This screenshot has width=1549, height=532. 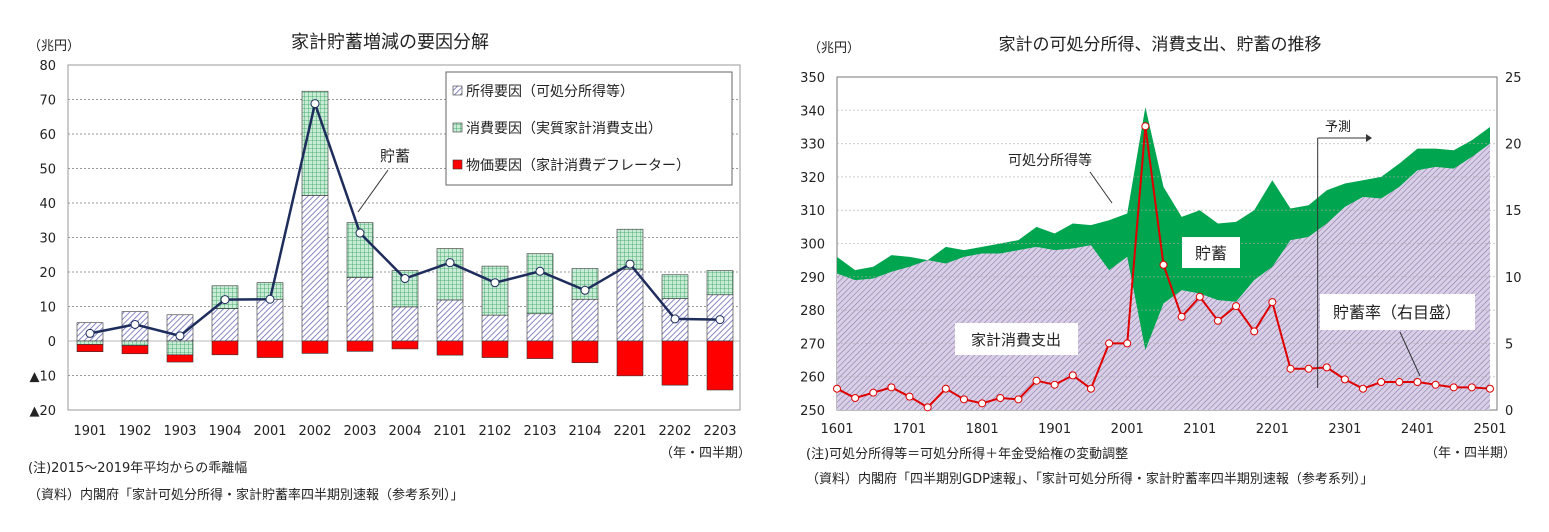 What do you see at coordinates (578, 165) in the screenshot?
I see `legend-label: 物価要因（家計消費デフレーター）` at bounding box center [578, 165].